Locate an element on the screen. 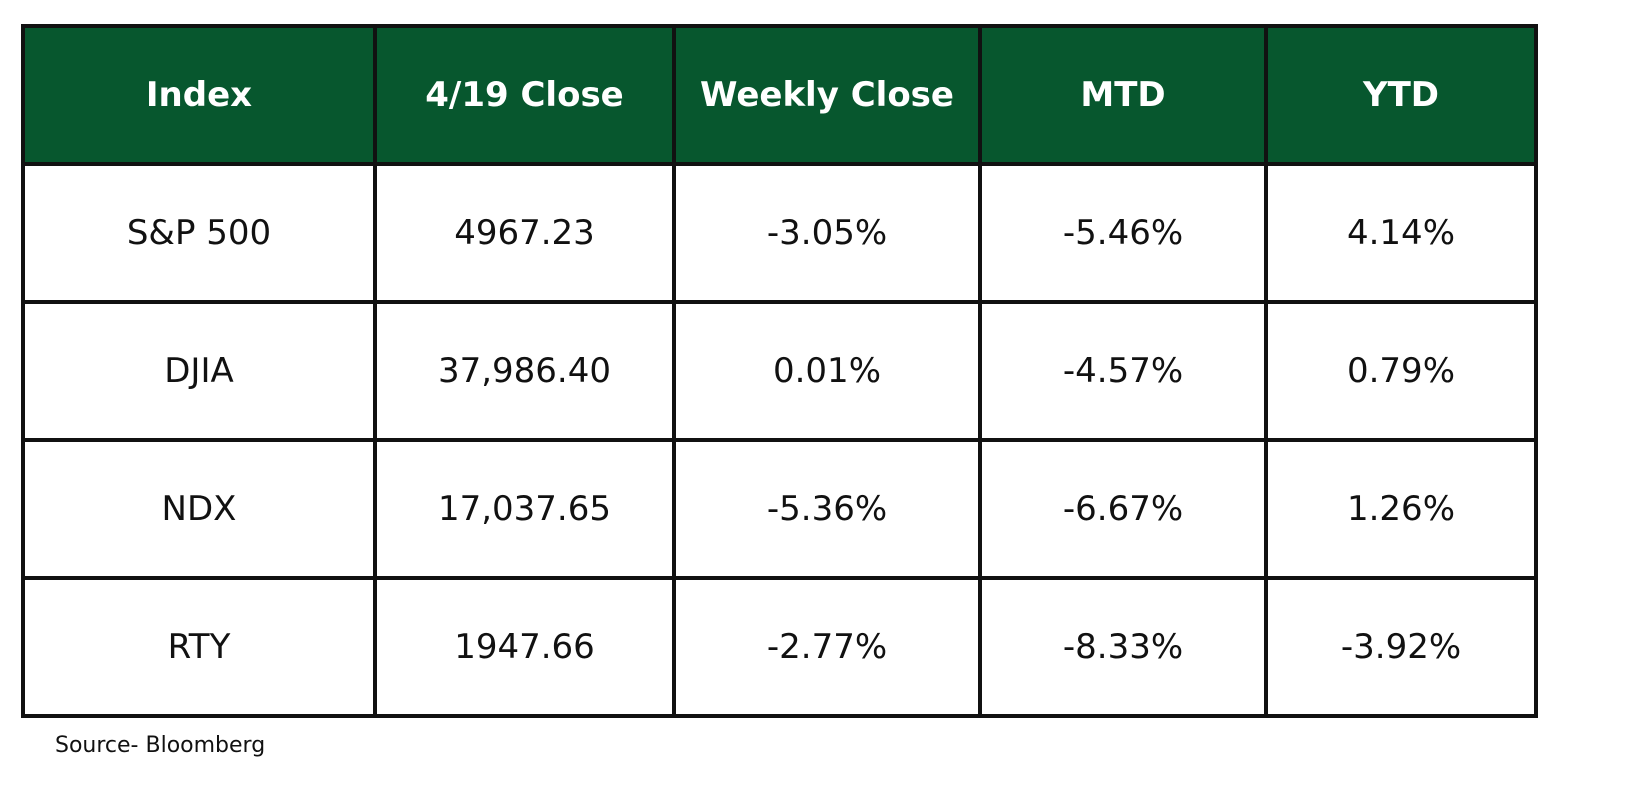 The width and height of the screenshot is (1647, 809). column-header-close: 4/19 Close is located at coordinates (524, 95).